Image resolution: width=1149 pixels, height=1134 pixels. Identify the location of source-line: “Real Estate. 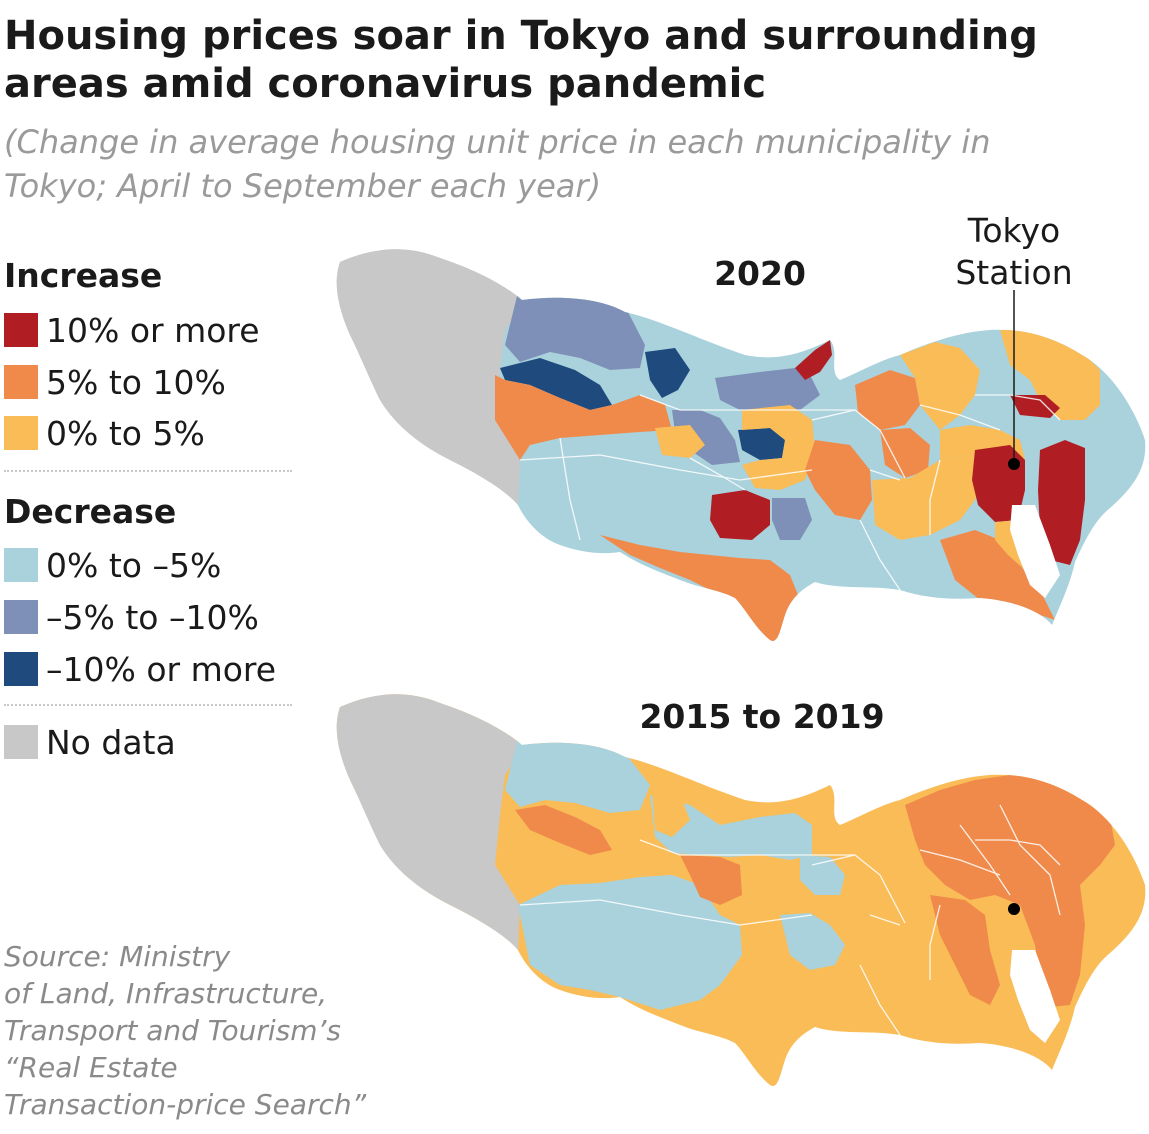
(91, 1067).